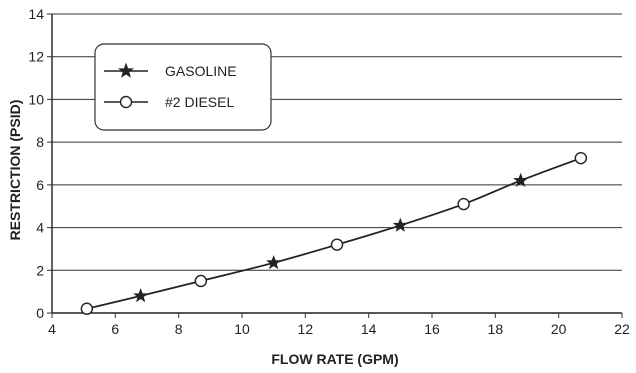 This screenshot has height=373, width=636. What do you see at coordinates (40, 163) in the screenshot?
I see `y-axis-ticks: 0 2 4 6 8 10 12 14` at bounding box center [40, 163].